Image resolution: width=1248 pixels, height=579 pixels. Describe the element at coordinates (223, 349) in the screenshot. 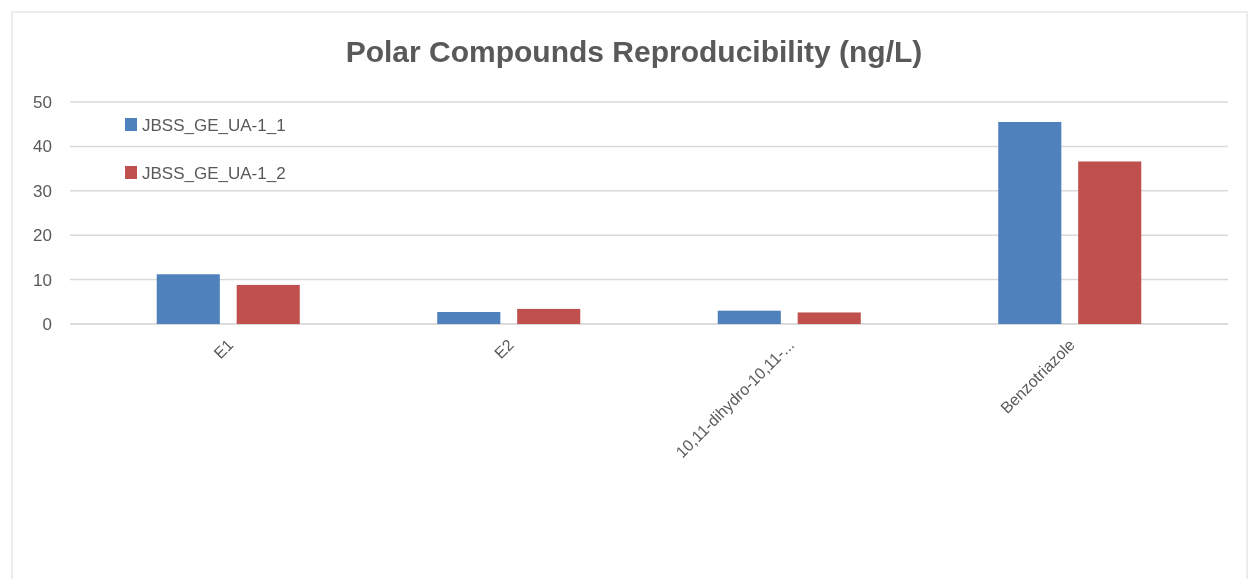

I see `x-tick-label: E1` at that location.